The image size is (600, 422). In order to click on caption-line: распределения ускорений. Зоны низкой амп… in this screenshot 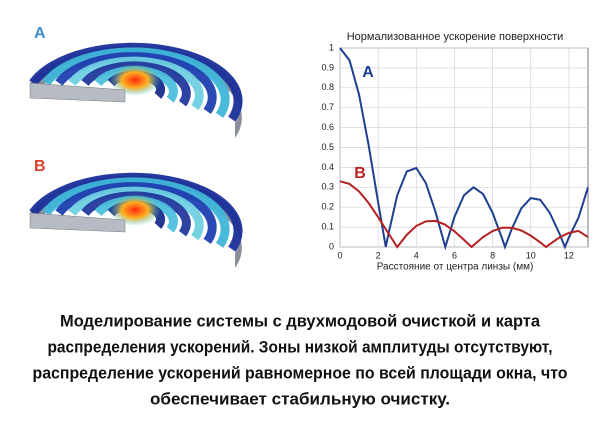, I will do `click(300, 346)`.